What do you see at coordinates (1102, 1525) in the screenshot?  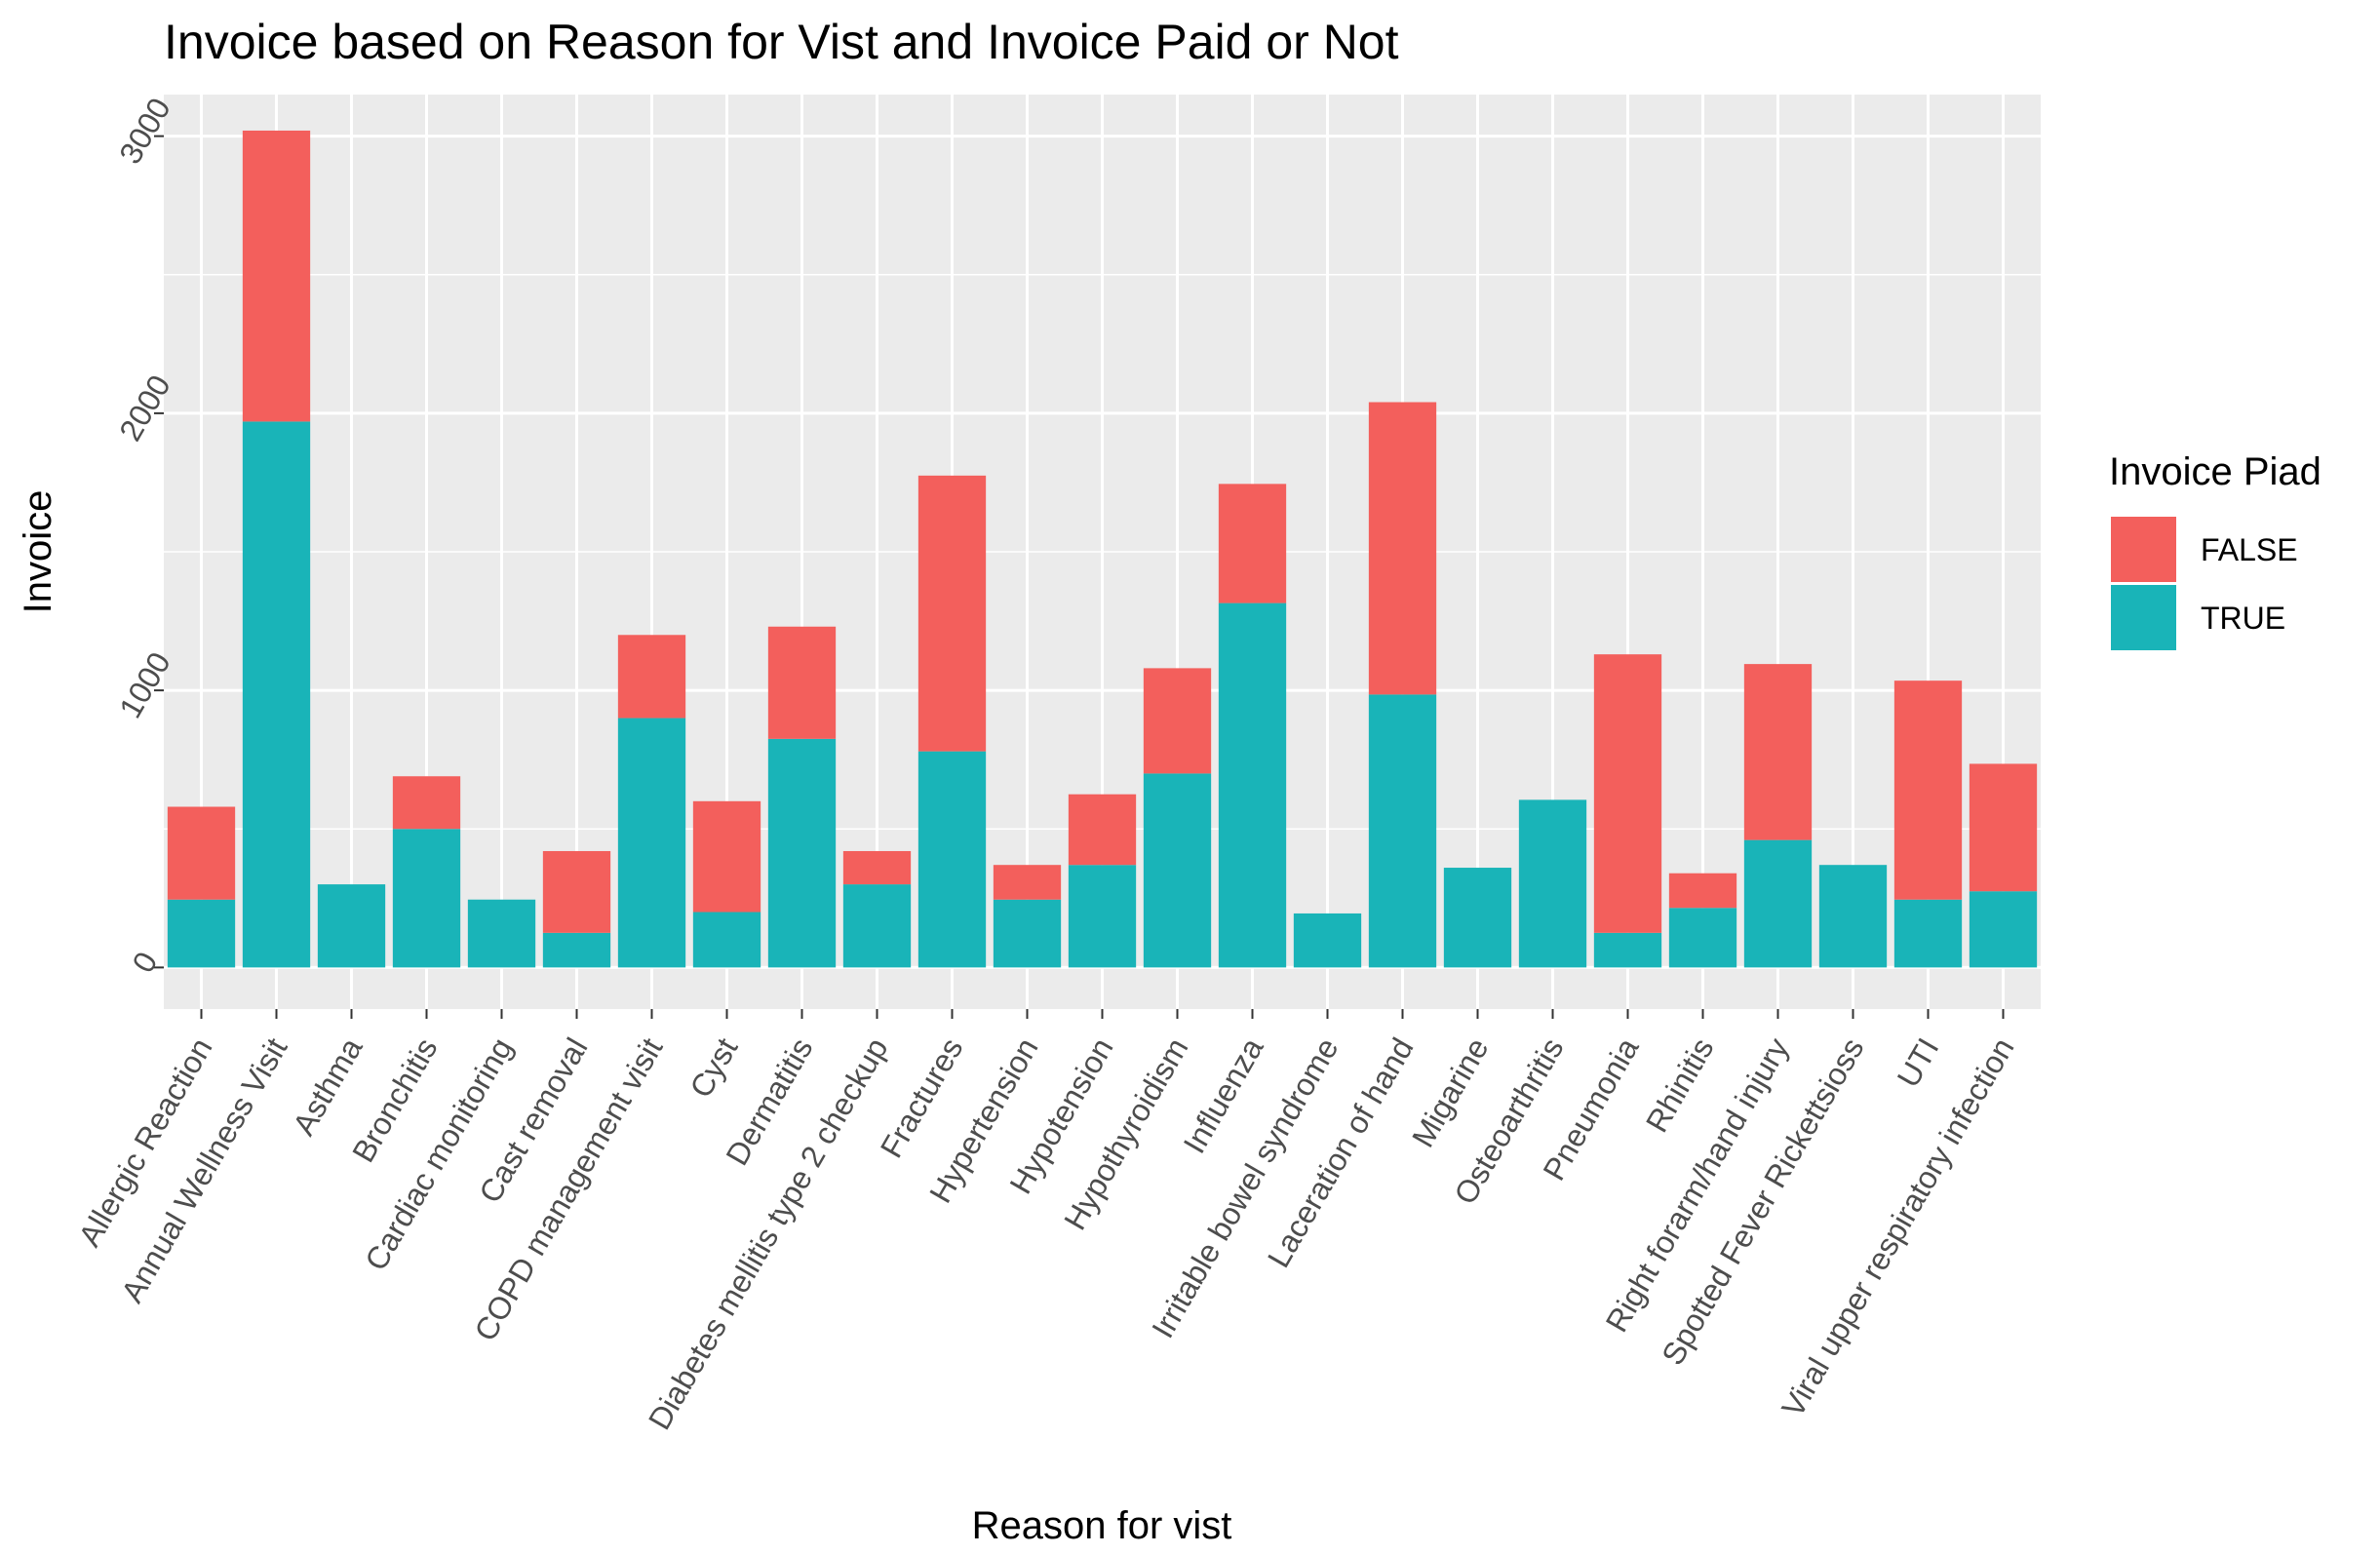 I see `x-axis-title: Reason for vist` at bounding box center [1102, 1525].